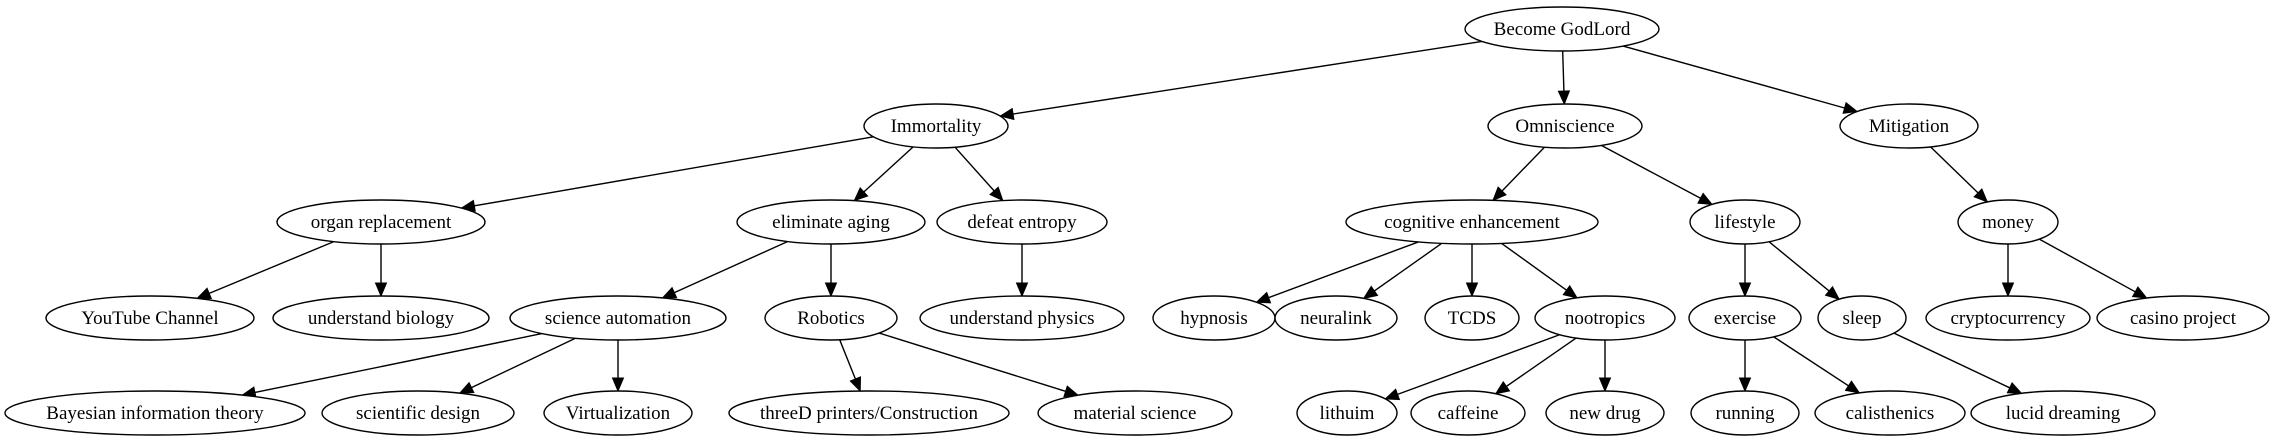 Image resolution: width=2276 pixels, height=443 pixels. I want to click on node-youtube-channel: YouTube Channel, so click(150, 318).